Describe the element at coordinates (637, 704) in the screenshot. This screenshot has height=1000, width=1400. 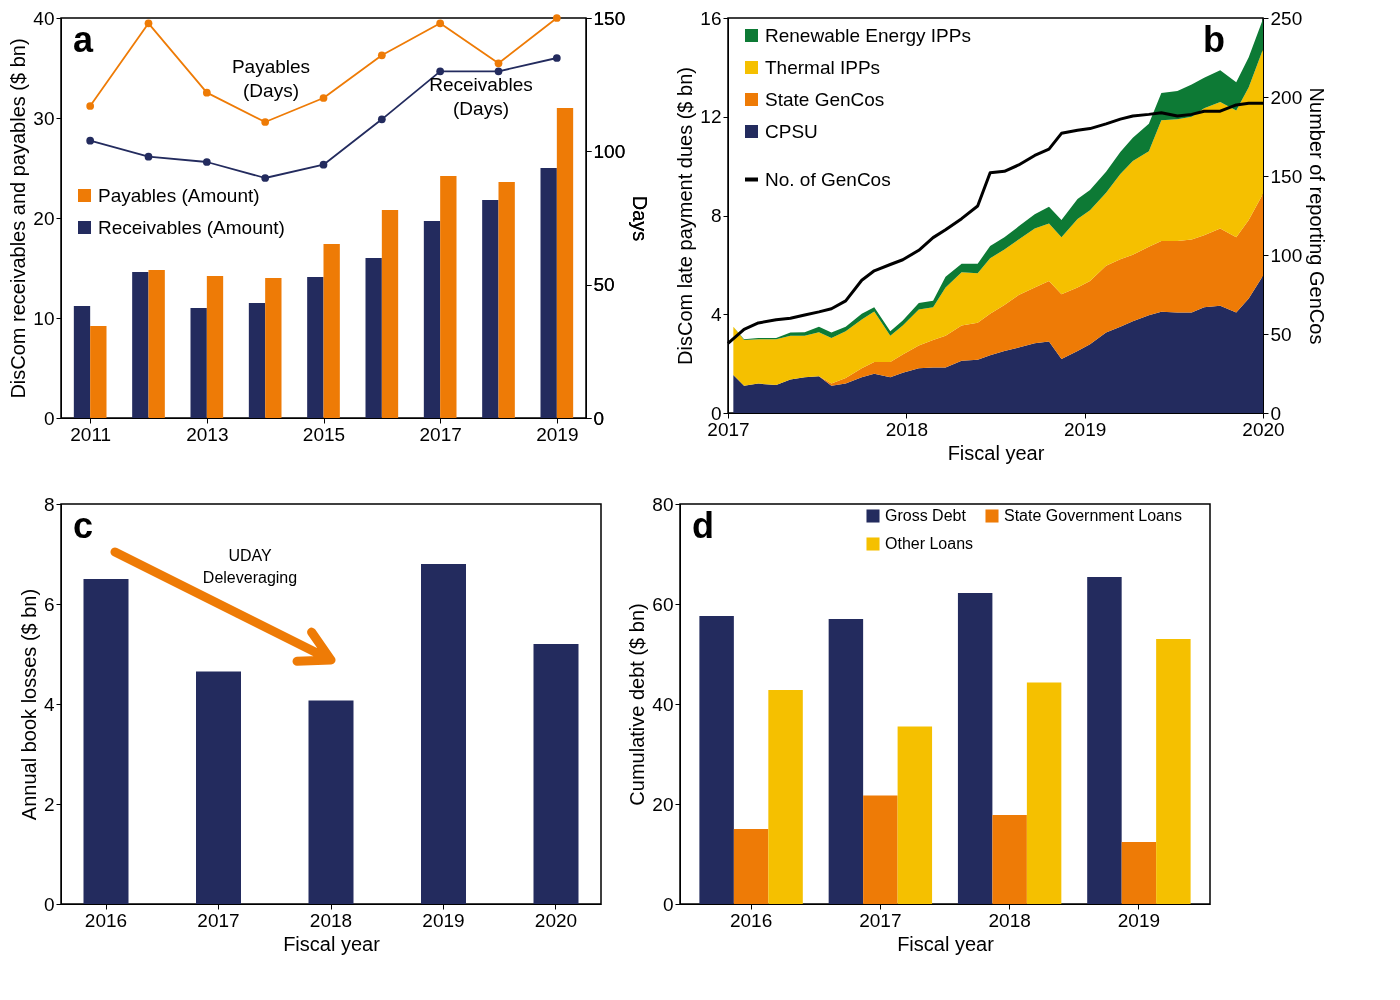
I see `y-axis-title: Cumulative debt ($ bn)` at that location.